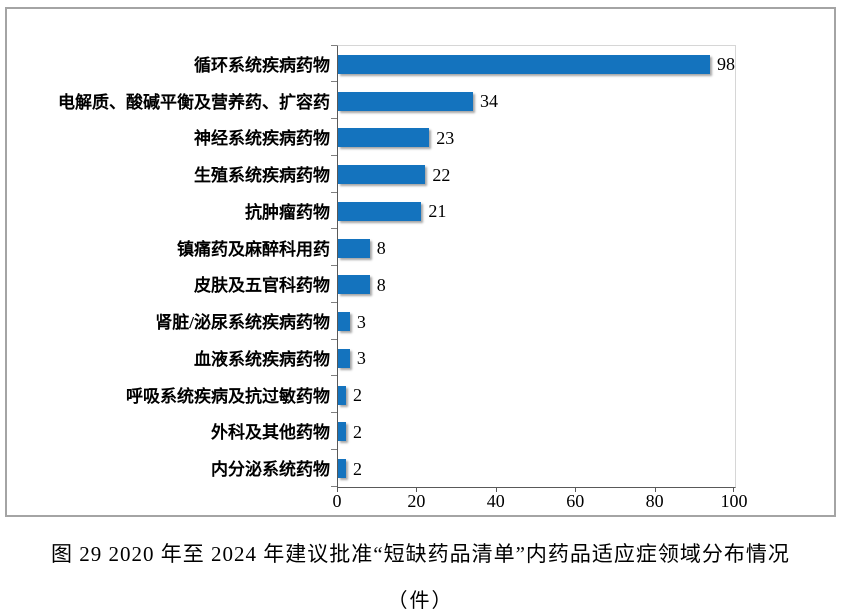 This screenshot has height=615, width=841. Describe the element at coordinates (726, 64) in the screenshot. I see `data-label: 98` at that location.